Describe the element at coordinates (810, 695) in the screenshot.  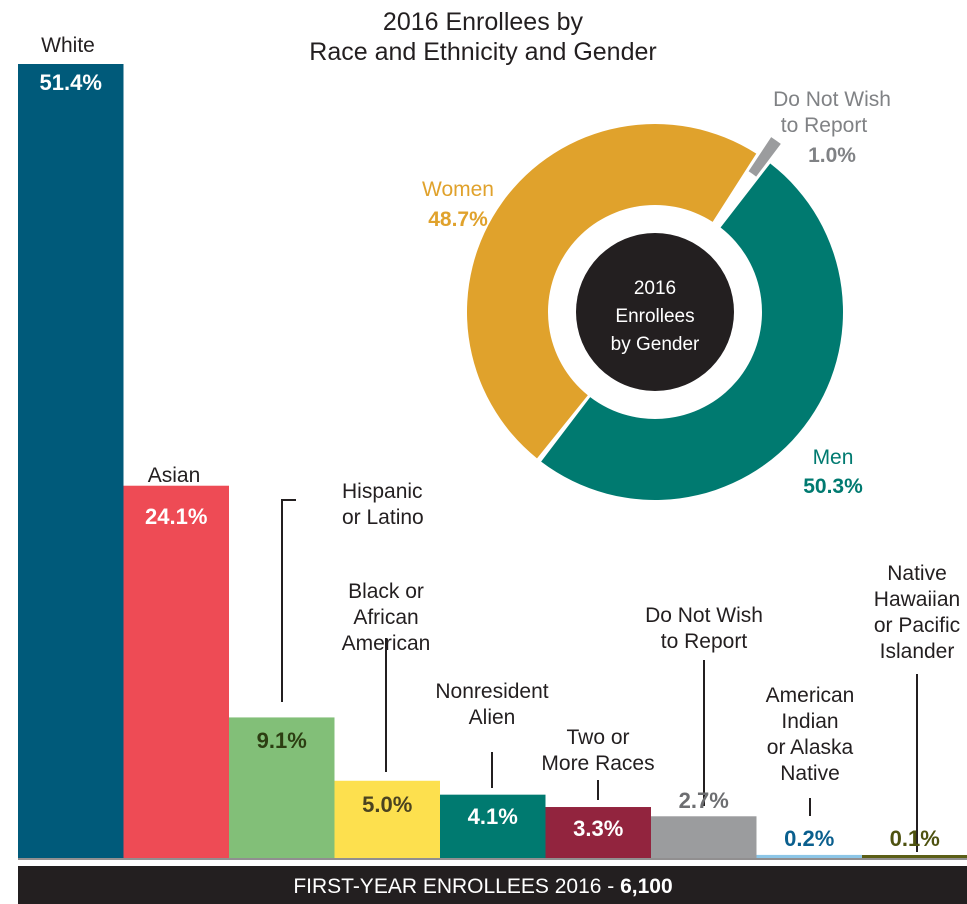
I see `category-label-7-0: American` at that location.